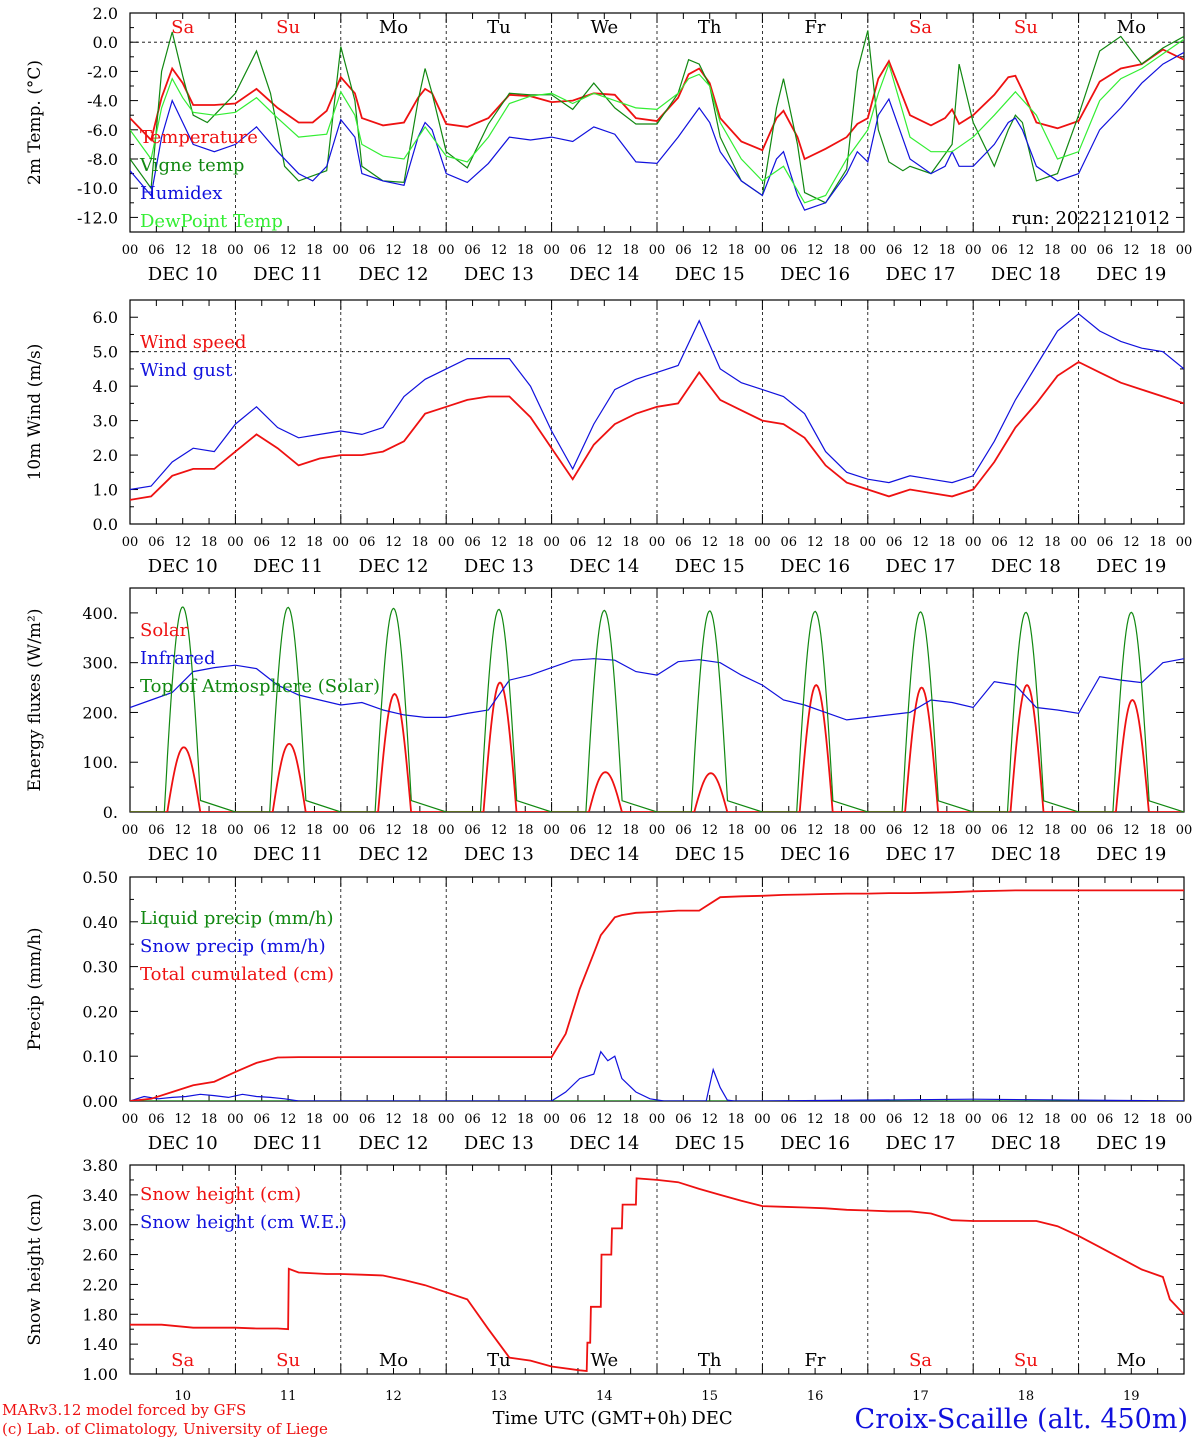 This screenshot has width=1194, height=1440. I want to click on y-axis-label: Energy fluxes (W/m²), so click(35, 700).